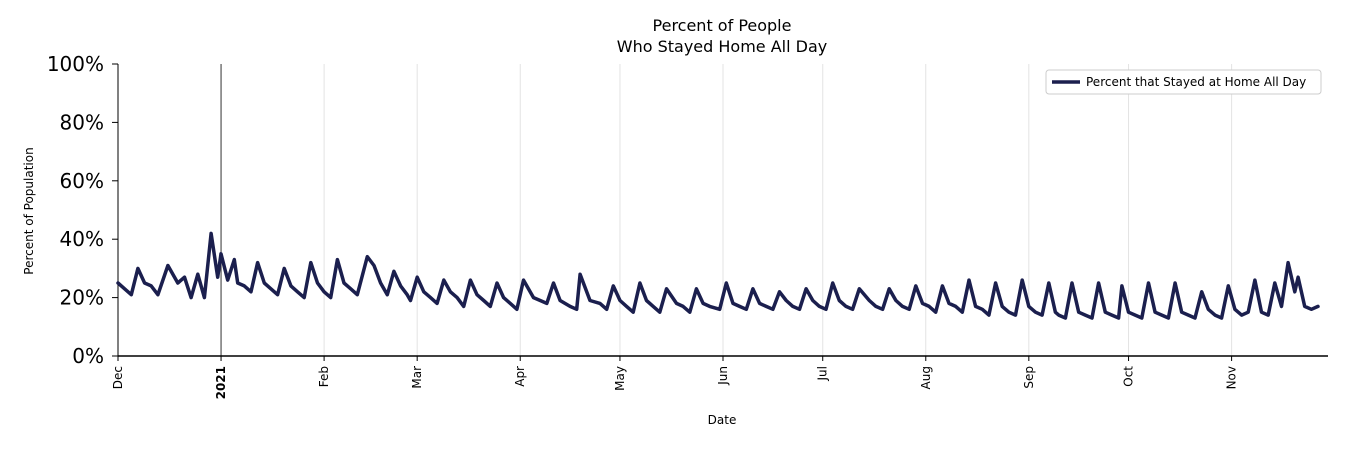 The image size is (1350, 450). I want to click on x-tick-label: Jun, so click(723, 376).